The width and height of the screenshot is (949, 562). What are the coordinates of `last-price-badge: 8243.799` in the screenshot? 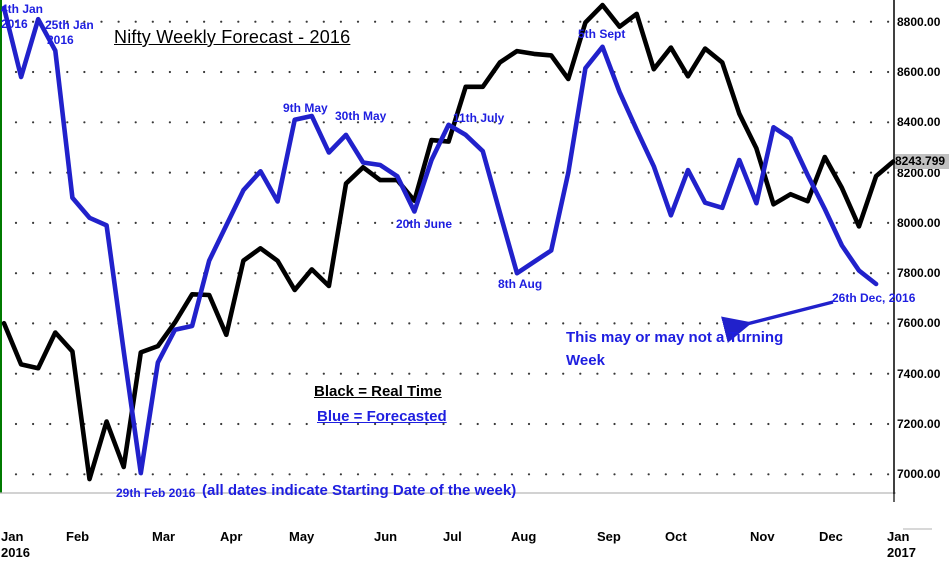 It's located at (922, 161).